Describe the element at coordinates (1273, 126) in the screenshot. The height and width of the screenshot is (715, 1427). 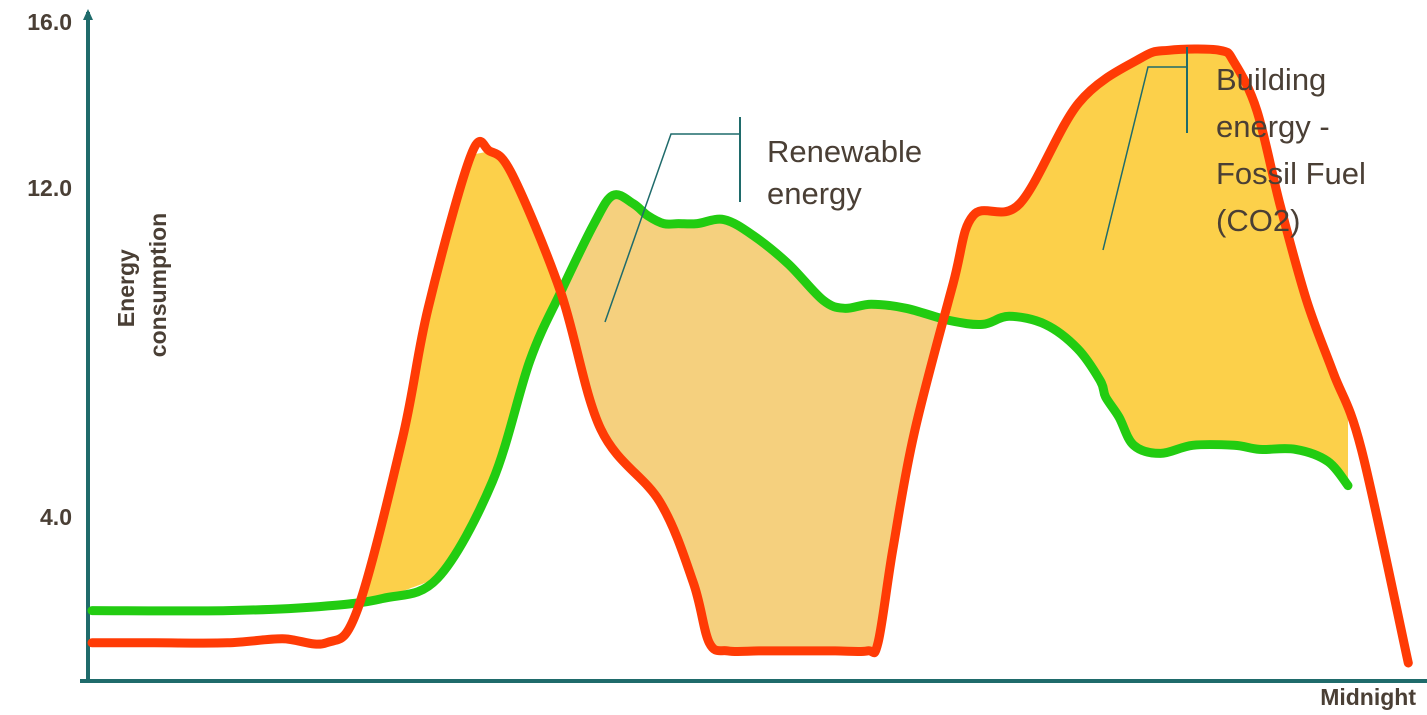
I see `annotation-fossil-line-2: energy -` at that location.